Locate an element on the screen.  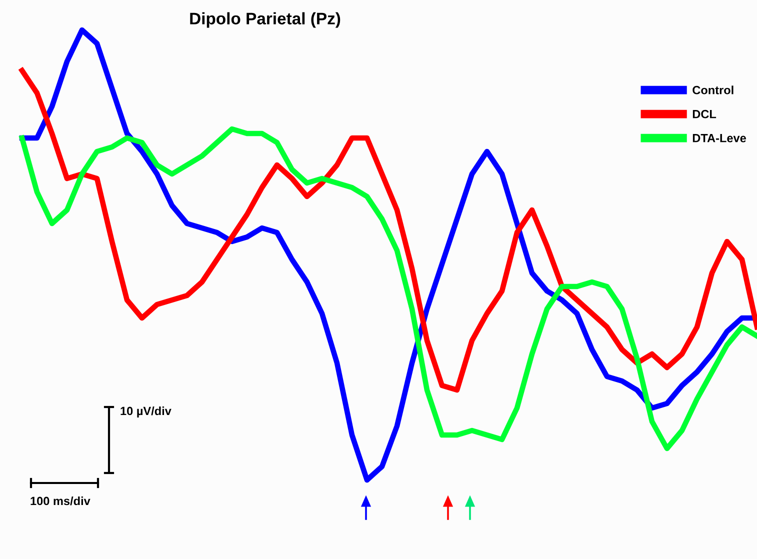
text: 100 ms/div is located at coordinates (60, 501).